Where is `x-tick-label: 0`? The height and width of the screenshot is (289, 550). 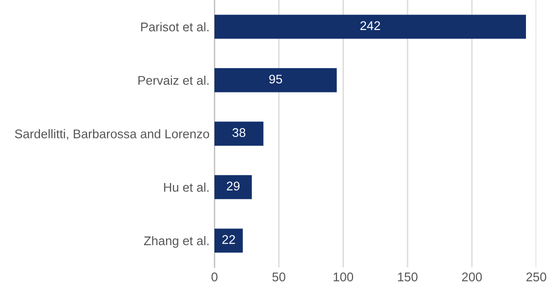 x-tick-label: 0 is located at coordinates (215, 277).